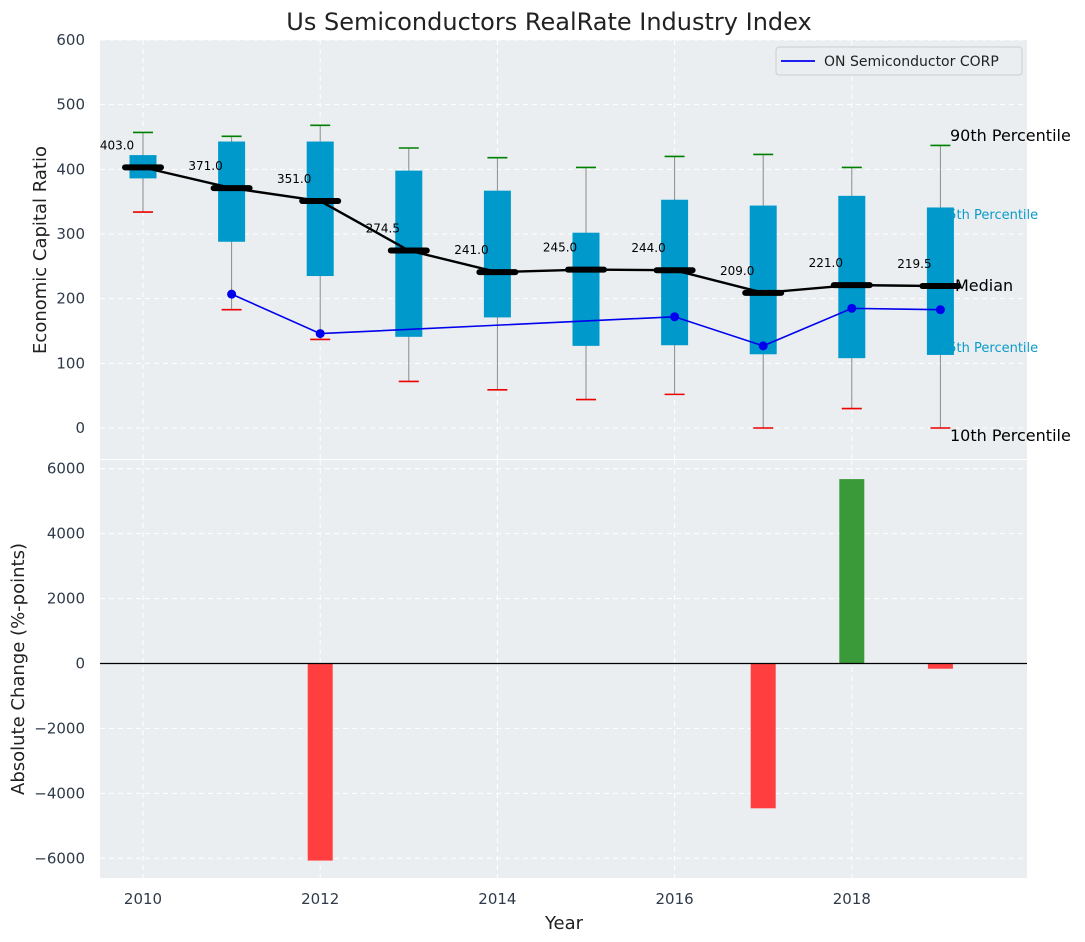  What do you see at coordinates (143, 899) in the screenshot?
I see `x-tick-label: 2010` at bounding box center [143, 899].